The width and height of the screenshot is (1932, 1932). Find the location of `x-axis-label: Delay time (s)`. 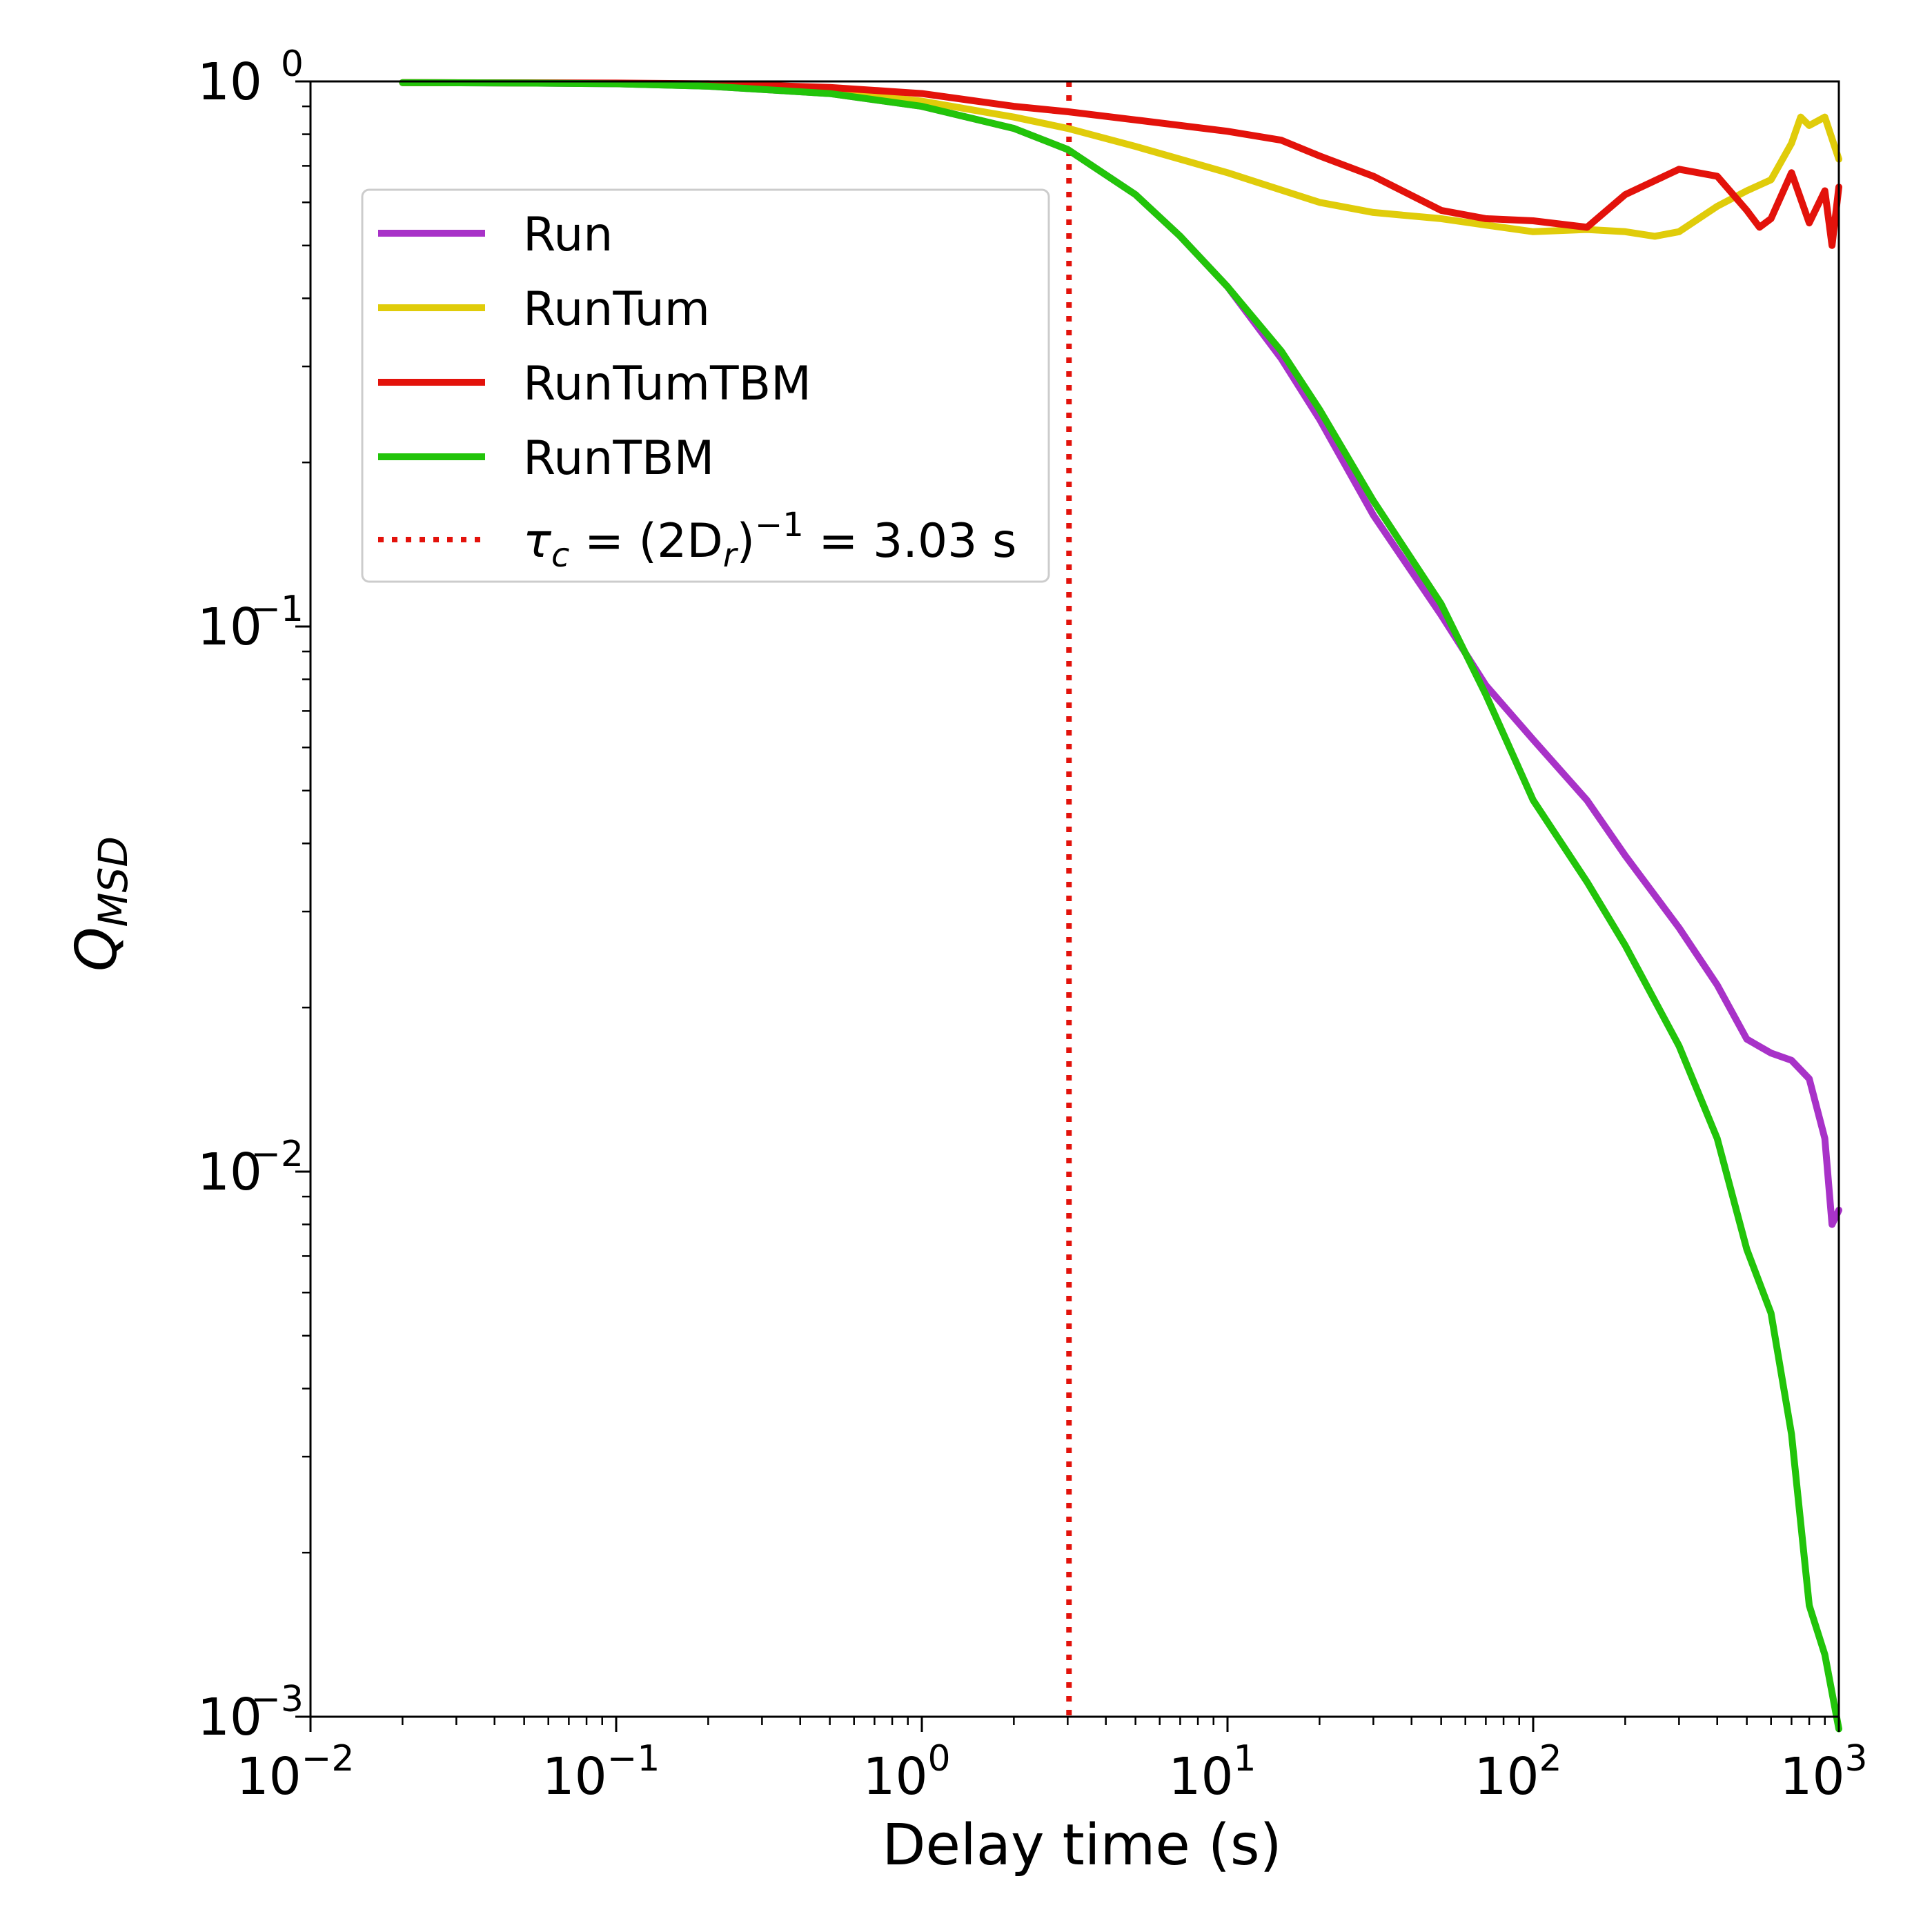

x-axis-label: Delay time (s) is located at coordinates (1081, 1845).